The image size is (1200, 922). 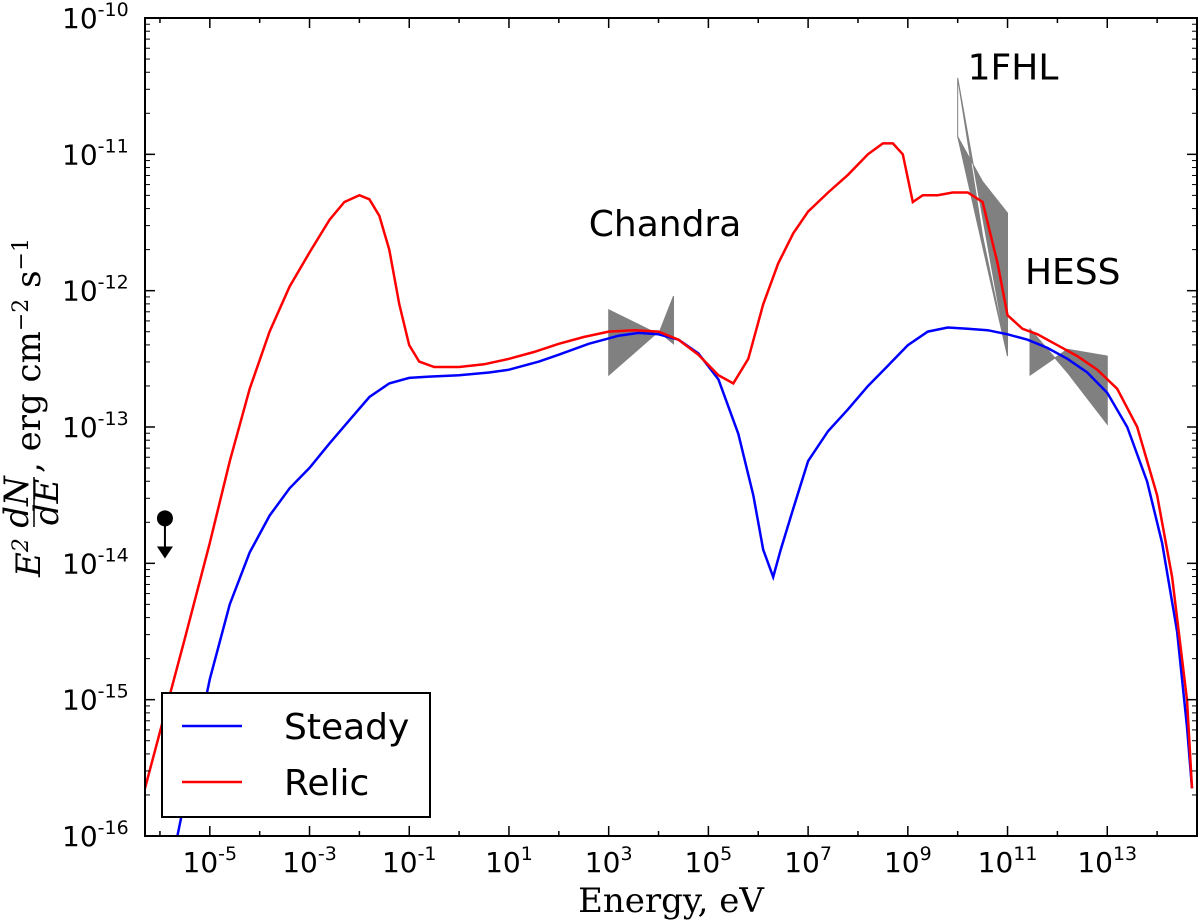 I want to click on legend-label-steady: Steady, so click(x=346, y=727).